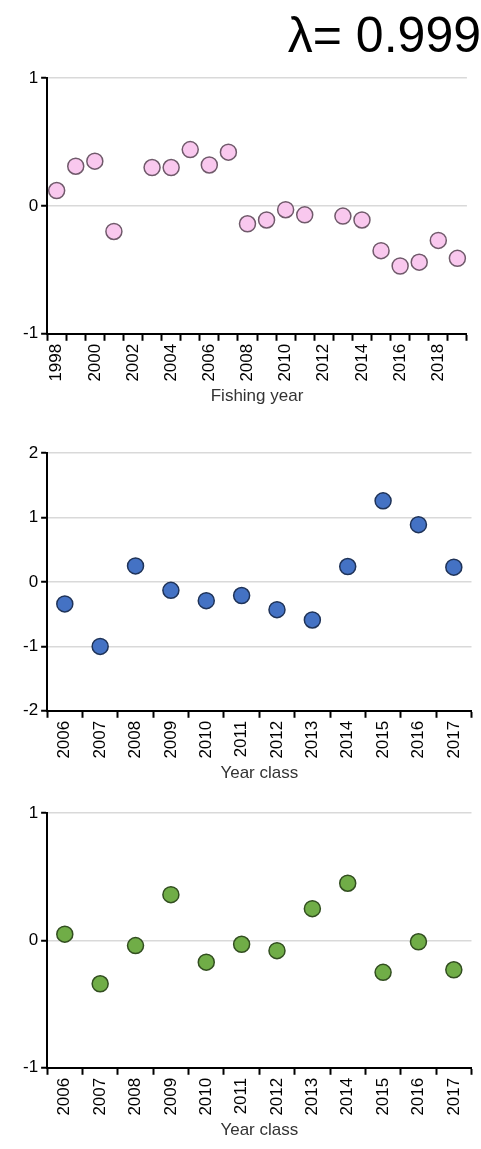 The height and width of the screenshot is (1149, 481). Describe the element at coordinates (30, 710) in the screenshot. I see `y-tick-label: -2` at that location.